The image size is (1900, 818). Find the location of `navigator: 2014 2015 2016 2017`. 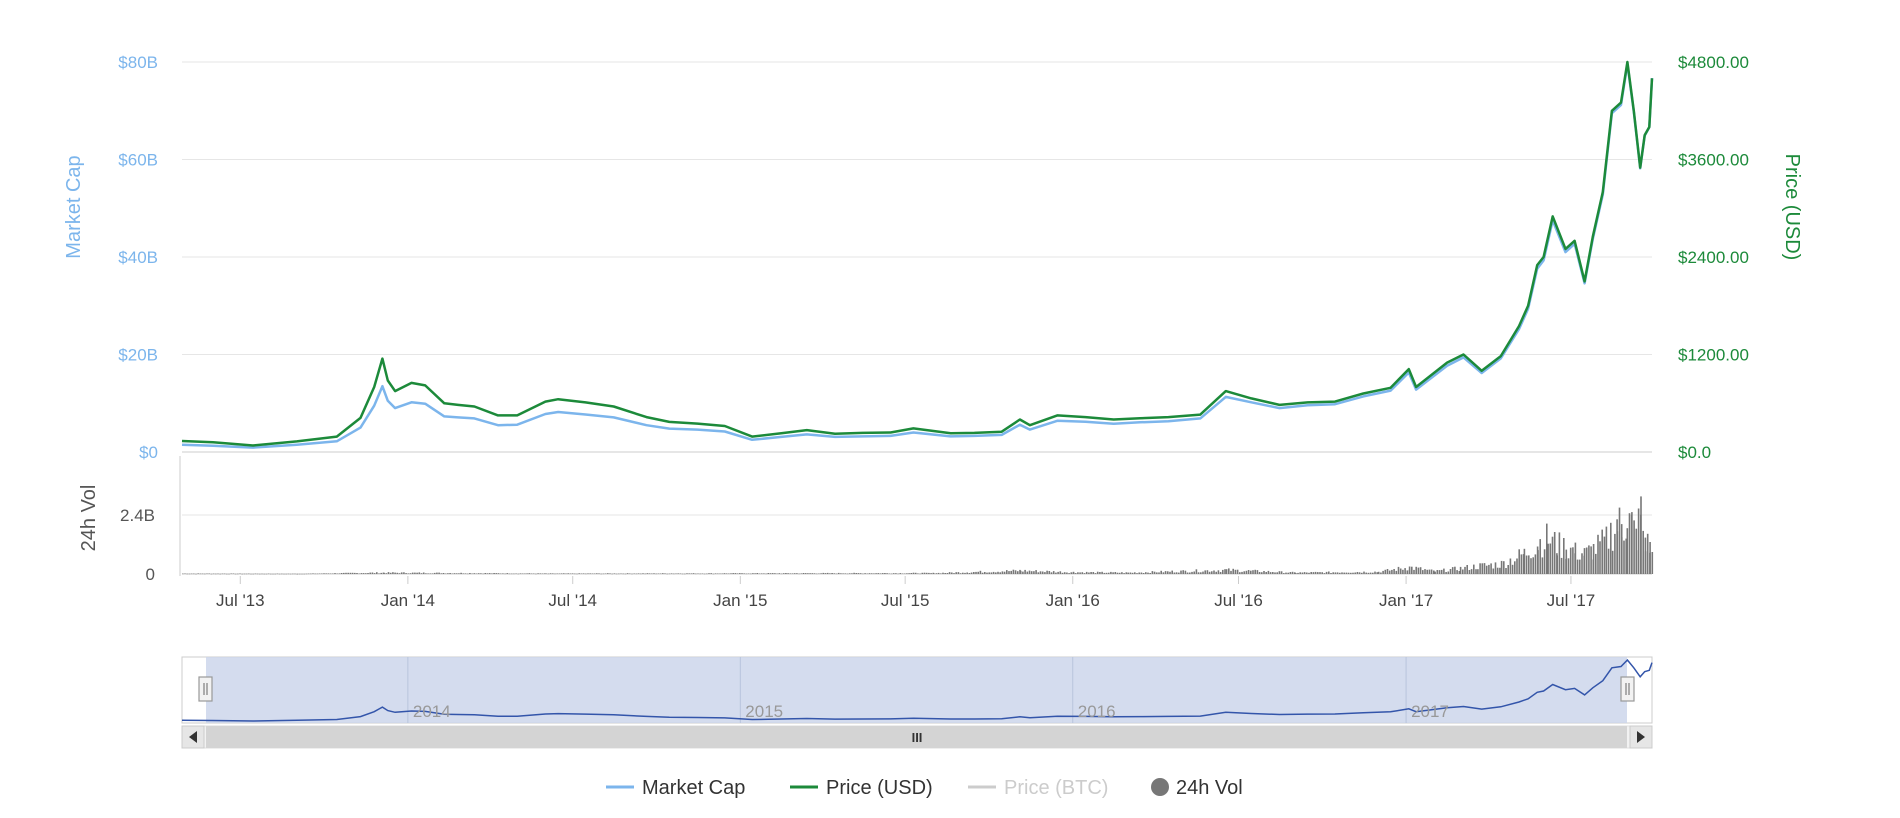

navigator: 2014 2015 2016 2017 is located at coordinates (917, 690).